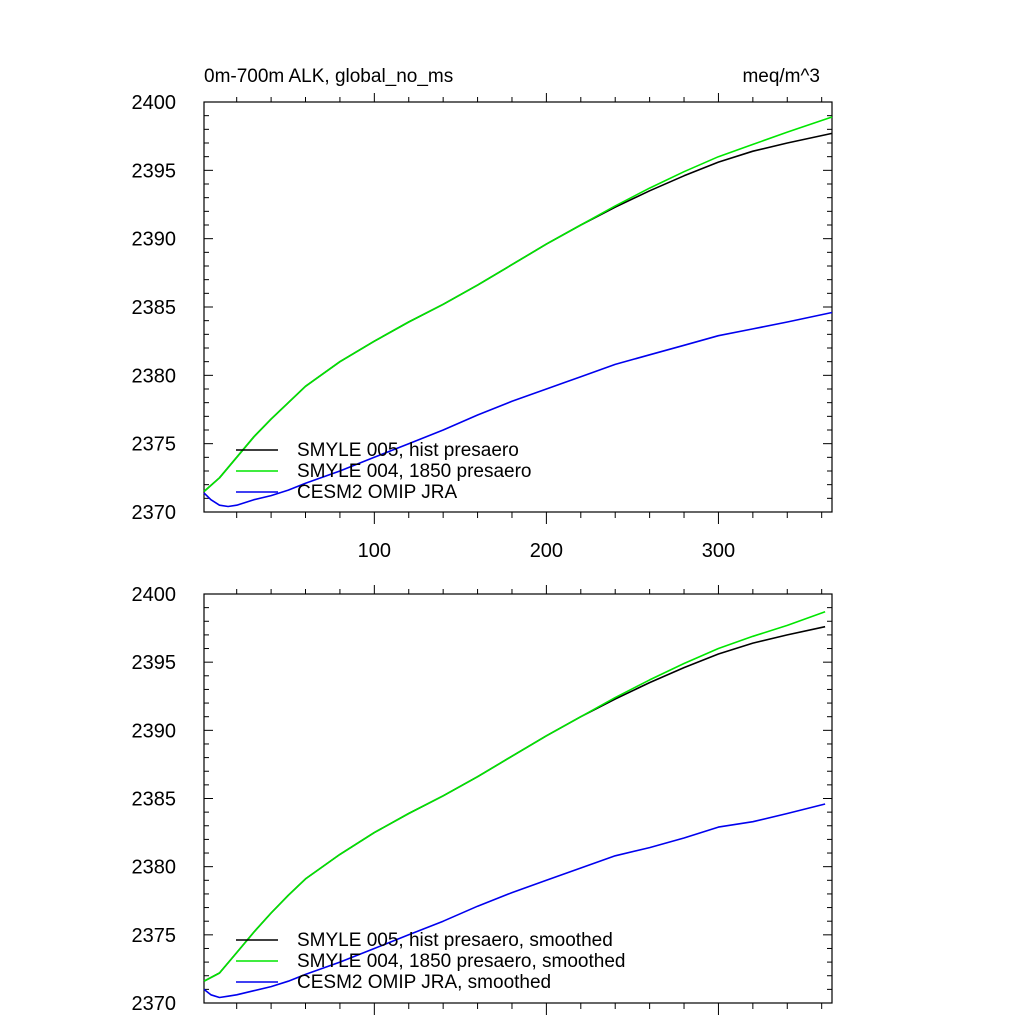 This screenshot has height=1024, width=1024. Describe the element at coordinates (414, 471) in the screenshot. I see `legend-label-1: SMYLE 004, 1850 presaero` at that location.